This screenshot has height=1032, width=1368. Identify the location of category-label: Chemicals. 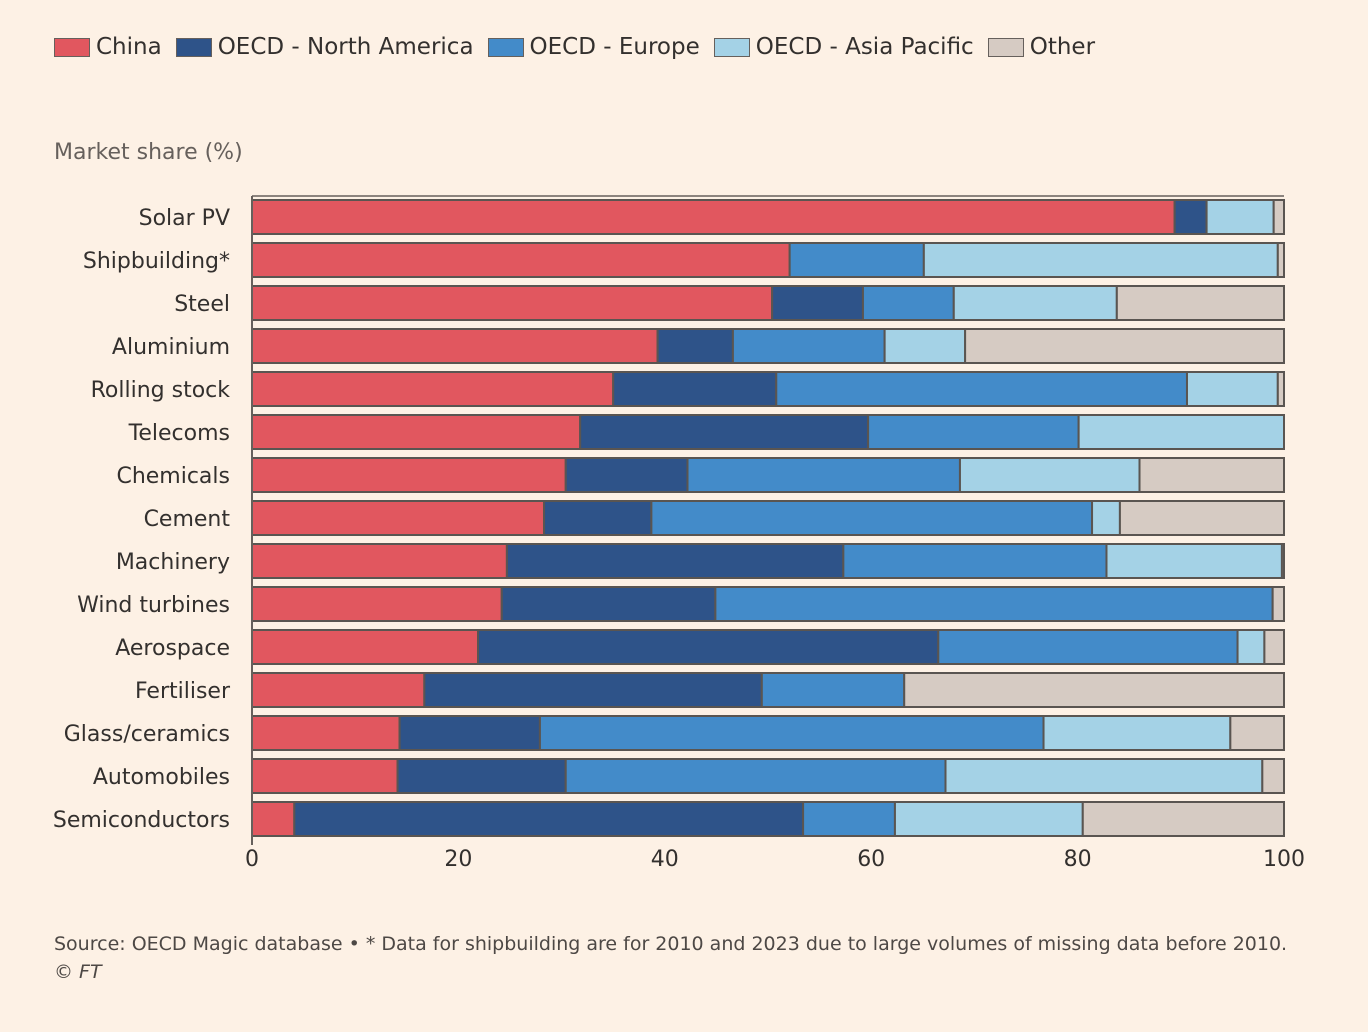
(173, 476).